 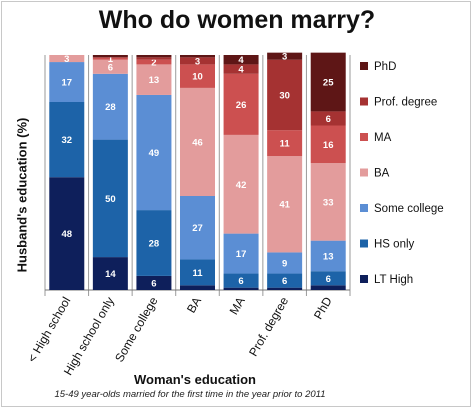 What do you see at coordinates (136, 329) in the screenshot?
I see `x-tick-label: Some college` at bounding box center [136, 329].